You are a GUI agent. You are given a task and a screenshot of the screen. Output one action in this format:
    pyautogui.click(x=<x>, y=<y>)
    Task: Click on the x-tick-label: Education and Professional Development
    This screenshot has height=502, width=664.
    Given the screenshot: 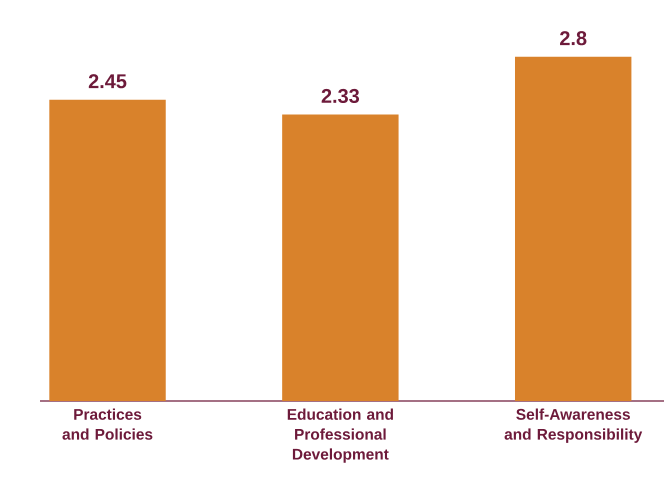 What is the action you would take?
    pyautogui.click(x=340, y=435)
    